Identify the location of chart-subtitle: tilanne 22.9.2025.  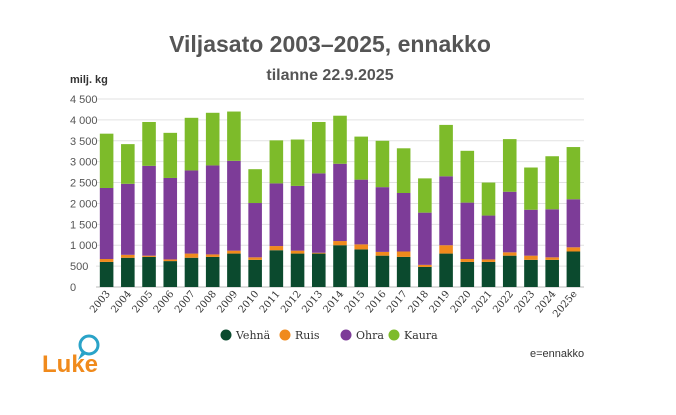
(329, 75).